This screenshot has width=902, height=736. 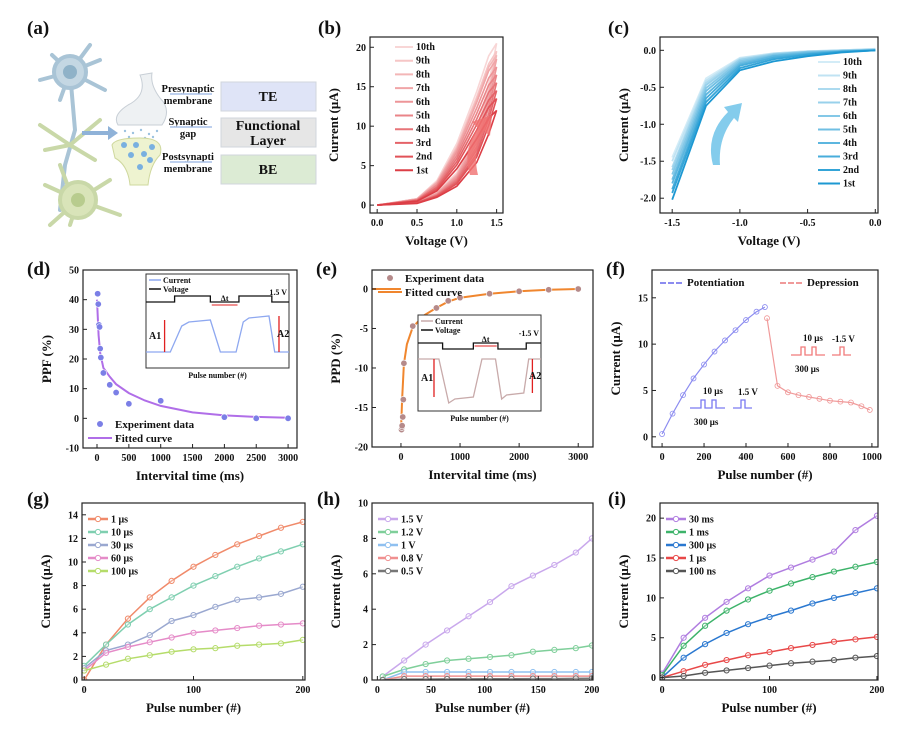 What do you see at coordinates (618, 28) in the screenshot?
I see `panel-label: (c)` at bounding box center [618, 28].